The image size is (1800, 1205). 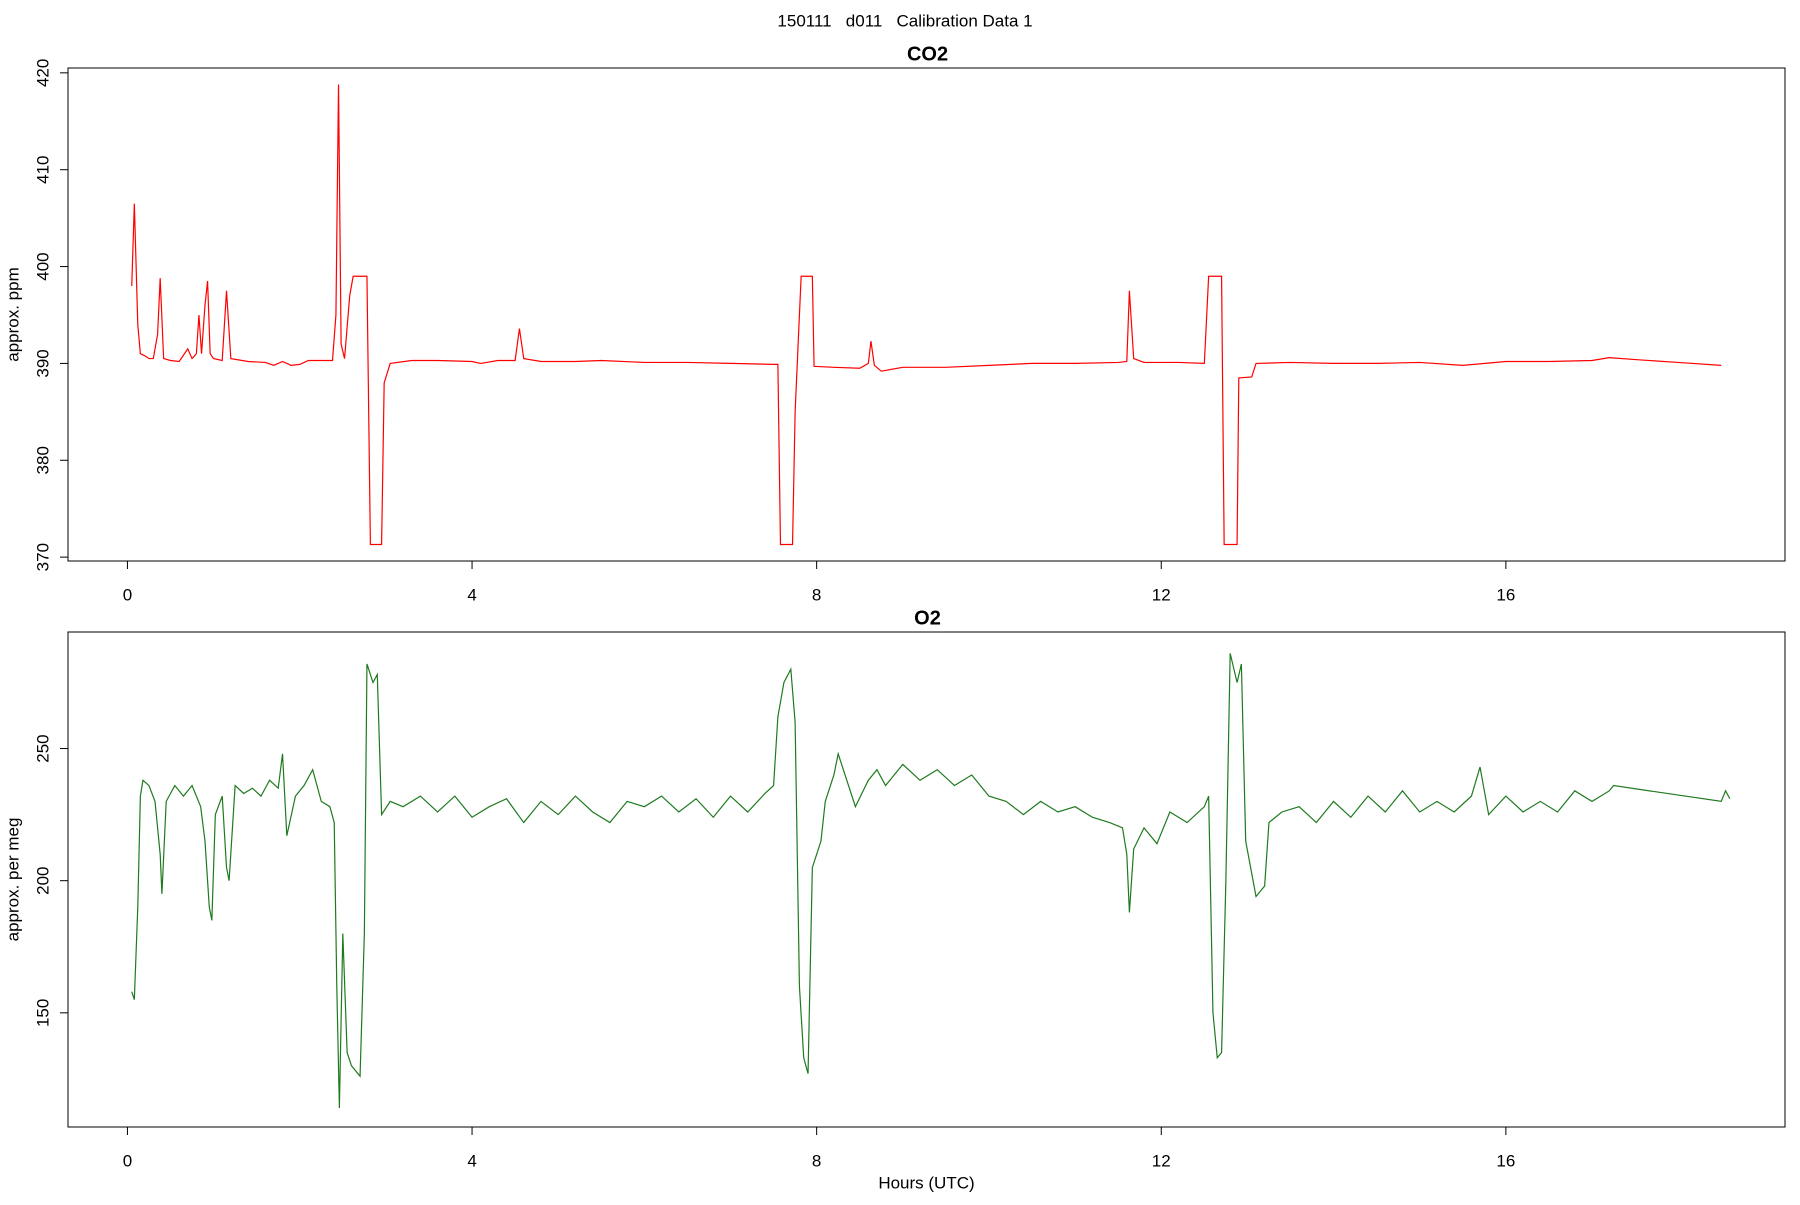 What do you see at coordinates (42, 73) in the screenshot?
I see `y-tick-label: 420` at bounding box center [42, 73].